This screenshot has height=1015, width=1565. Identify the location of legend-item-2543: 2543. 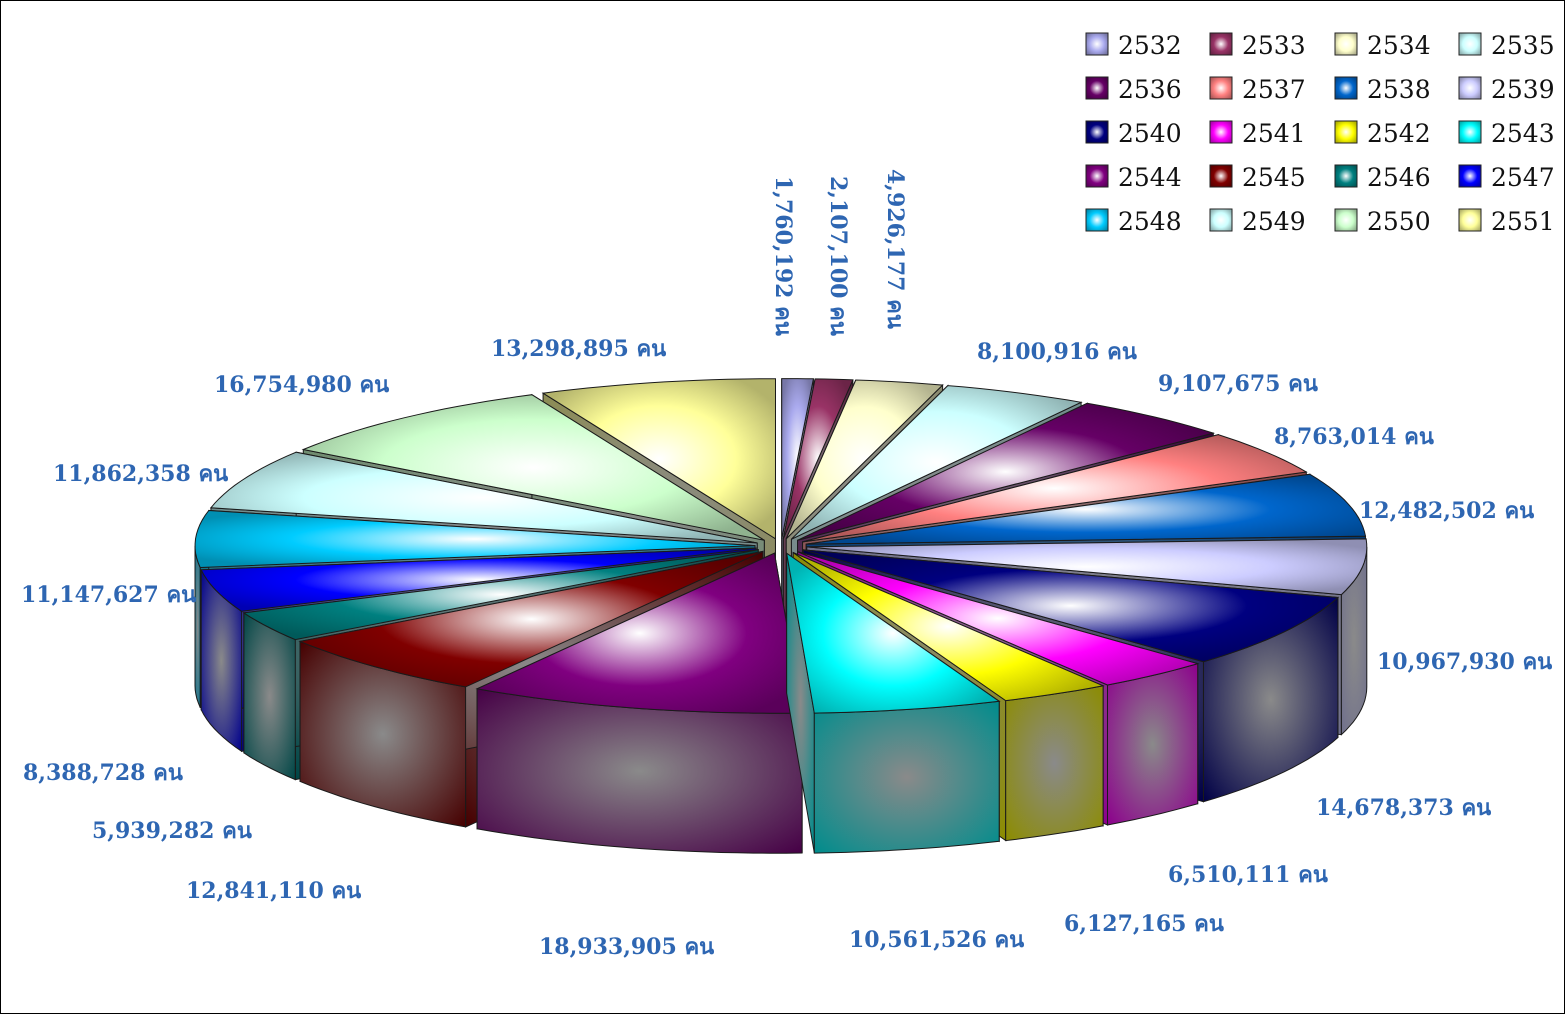
(1506, 133).